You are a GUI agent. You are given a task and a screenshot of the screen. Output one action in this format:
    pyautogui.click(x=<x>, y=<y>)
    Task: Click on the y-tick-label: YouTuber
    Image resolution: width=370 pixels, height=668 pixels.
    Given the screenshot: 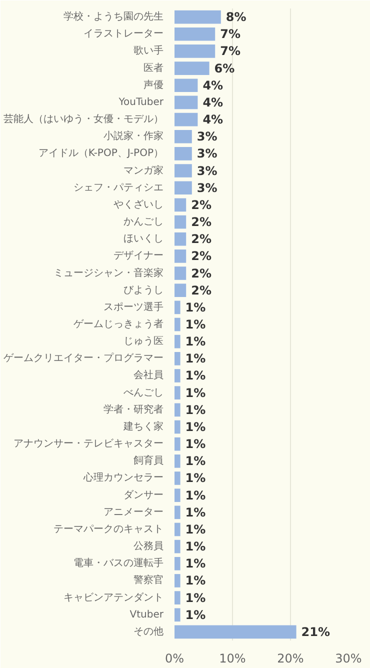 What is the action you would take?
    pyautogui.click(x=141, y=102)
    